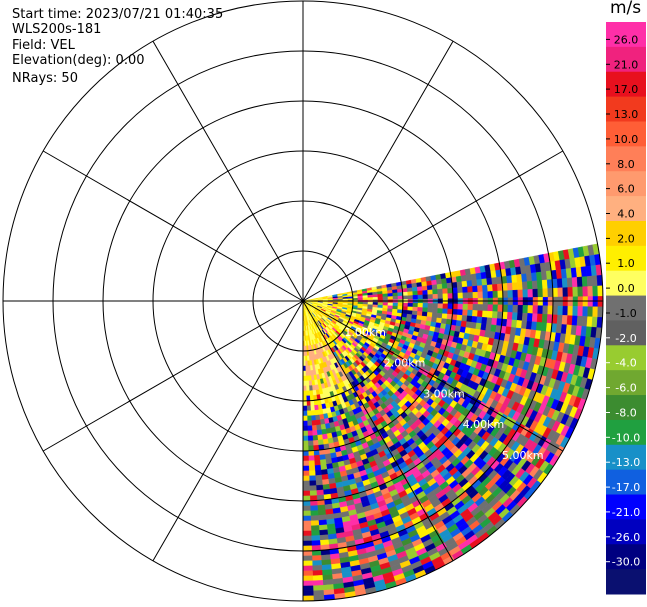  Describe the element at coordinates (626, 512) in the screenshot. I see `colorbar-tick-label: -21.0` at that location.